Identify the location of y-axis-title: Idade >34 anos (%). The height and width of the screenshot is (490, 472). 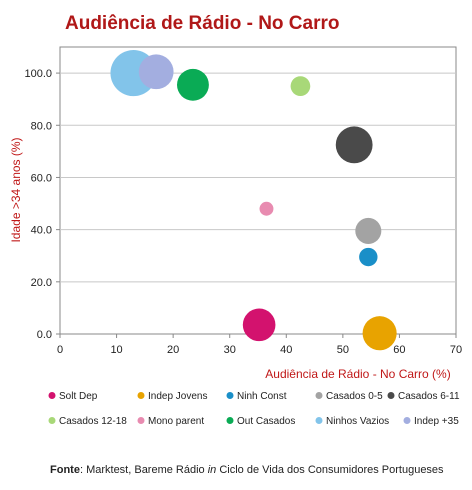
(16, 189).